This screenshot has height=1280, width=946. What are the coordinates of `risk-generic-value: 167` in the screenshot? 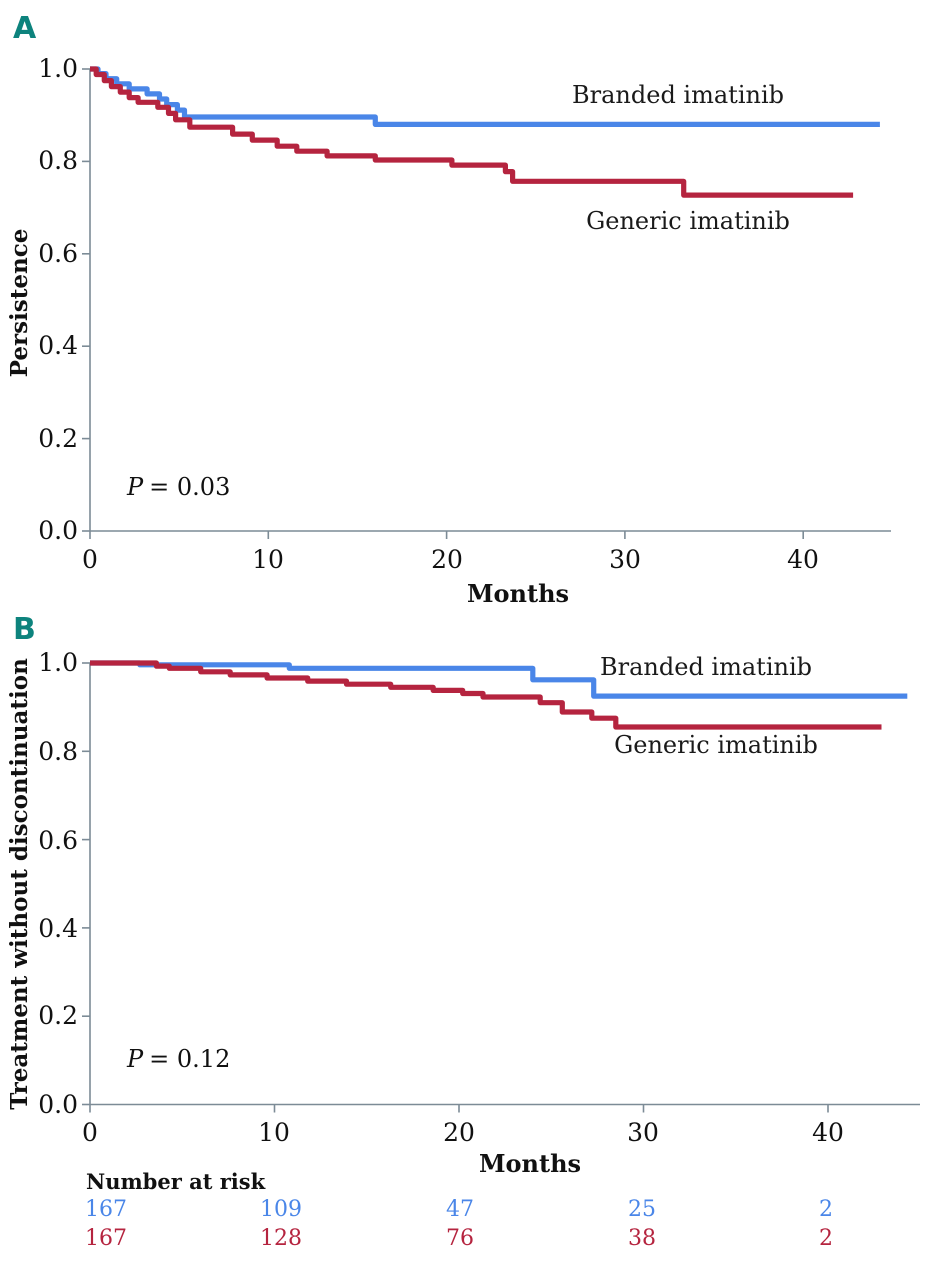 It's located at (106, 1238).